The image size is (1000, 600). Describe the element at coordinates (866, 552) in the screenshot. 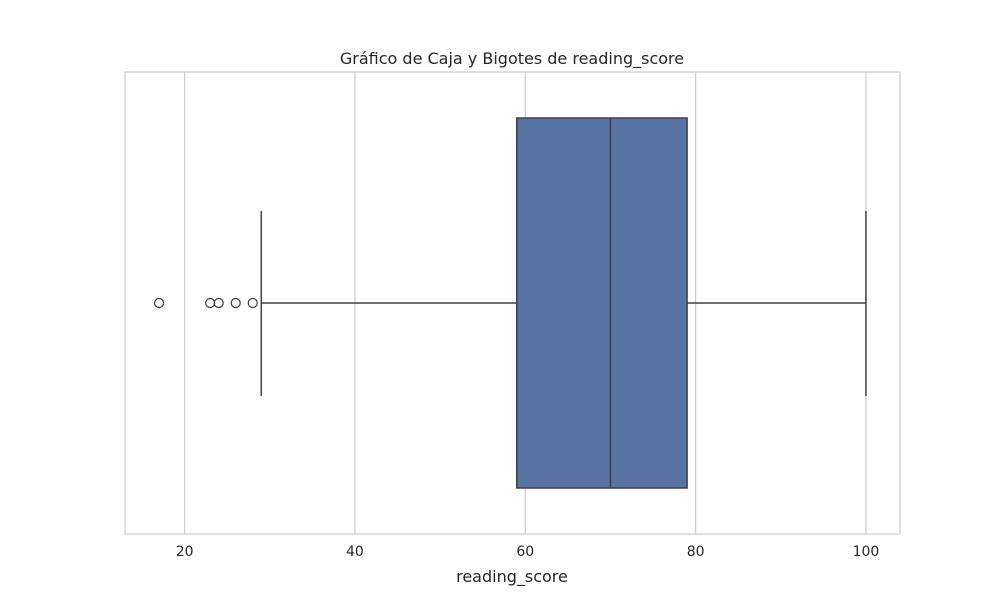

I see `x-tick-label-100: 100` at that location.